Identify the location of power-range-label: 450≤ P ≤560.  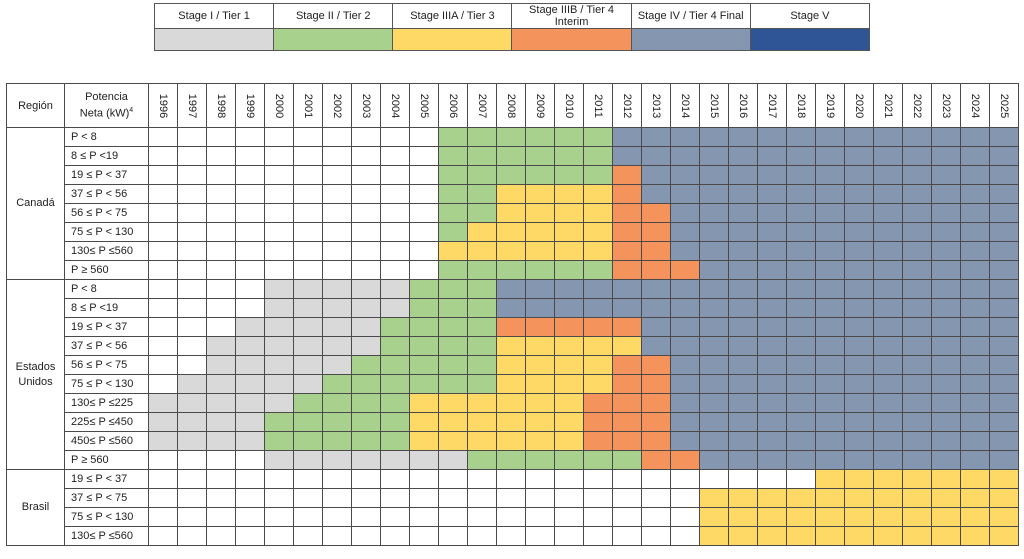
(106, 441).